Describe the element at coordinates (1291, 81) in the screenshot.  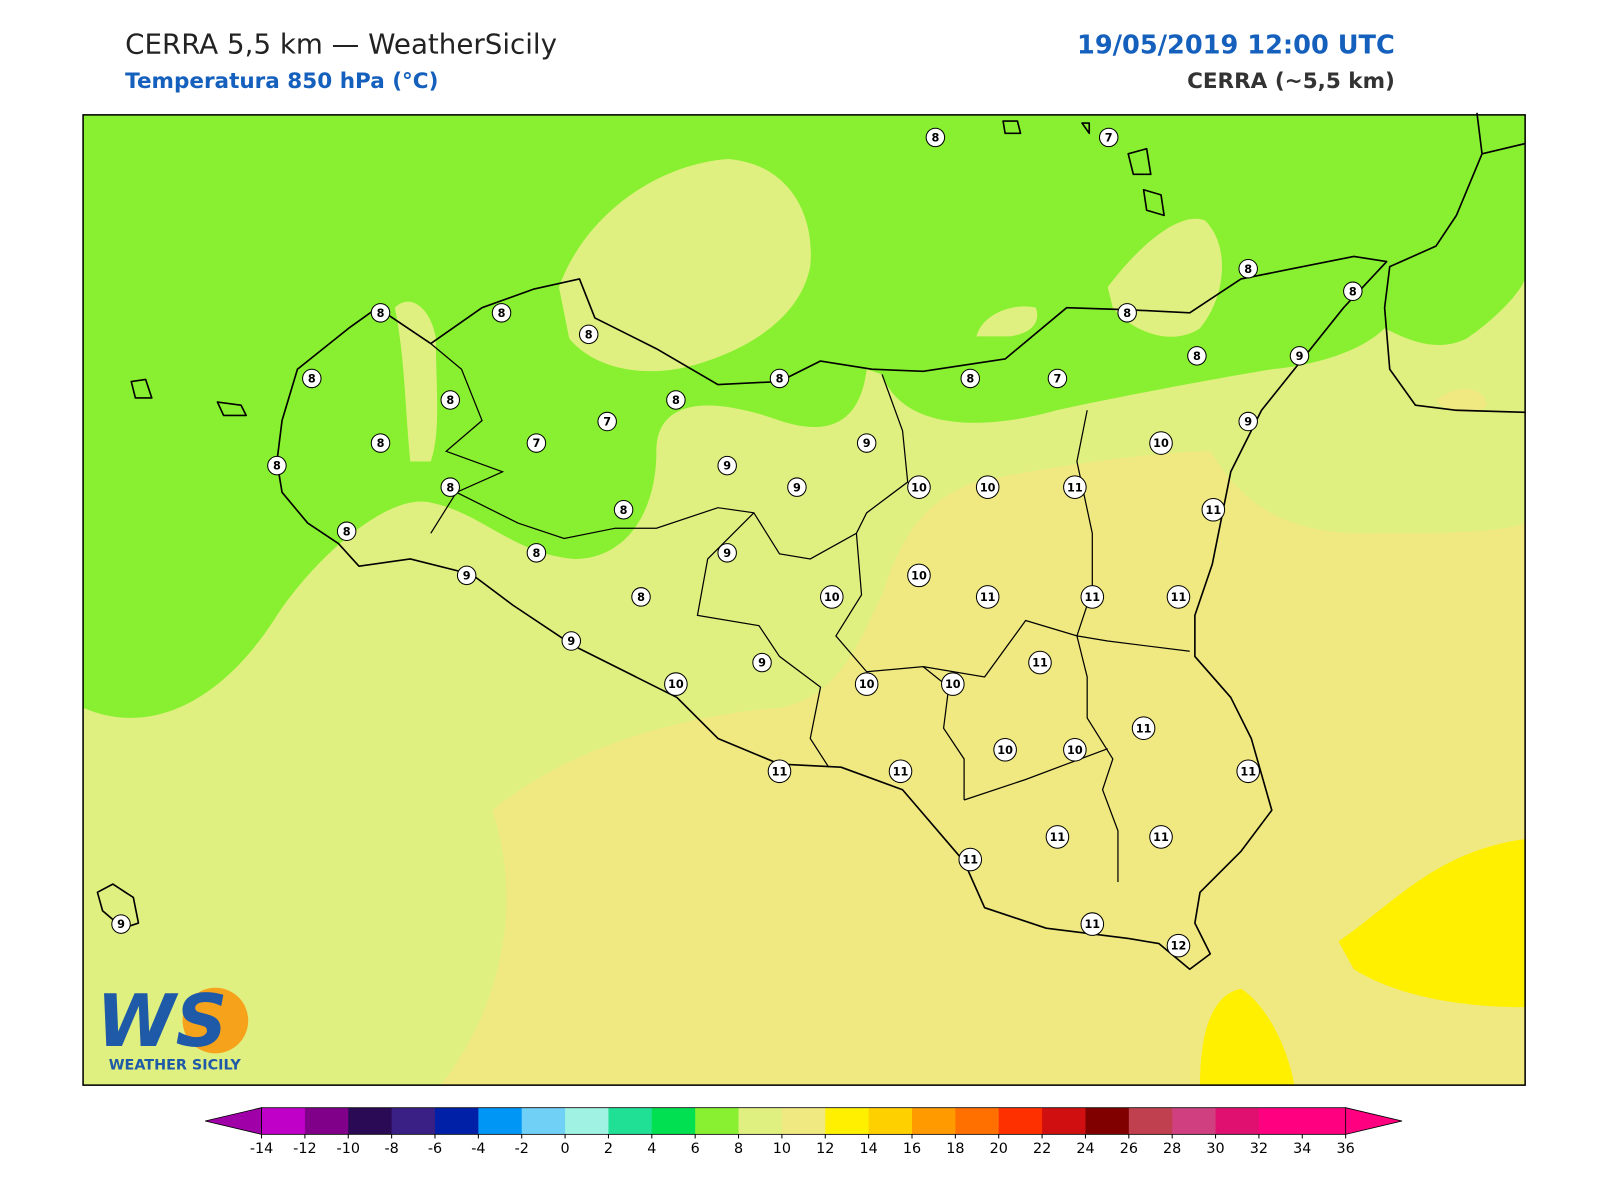
I see `model: CERRA (~5,5 km)` at that location.